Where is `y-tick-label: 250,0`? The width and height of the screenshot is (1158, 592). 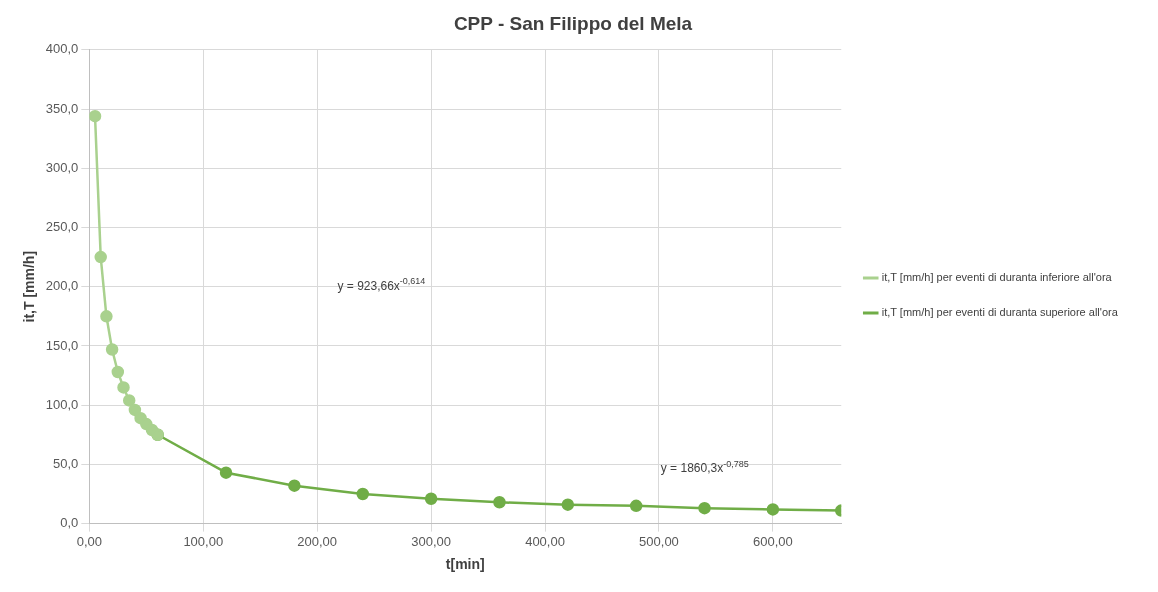 y-tick-label: 250,0 is located at coordinates (62, 227).